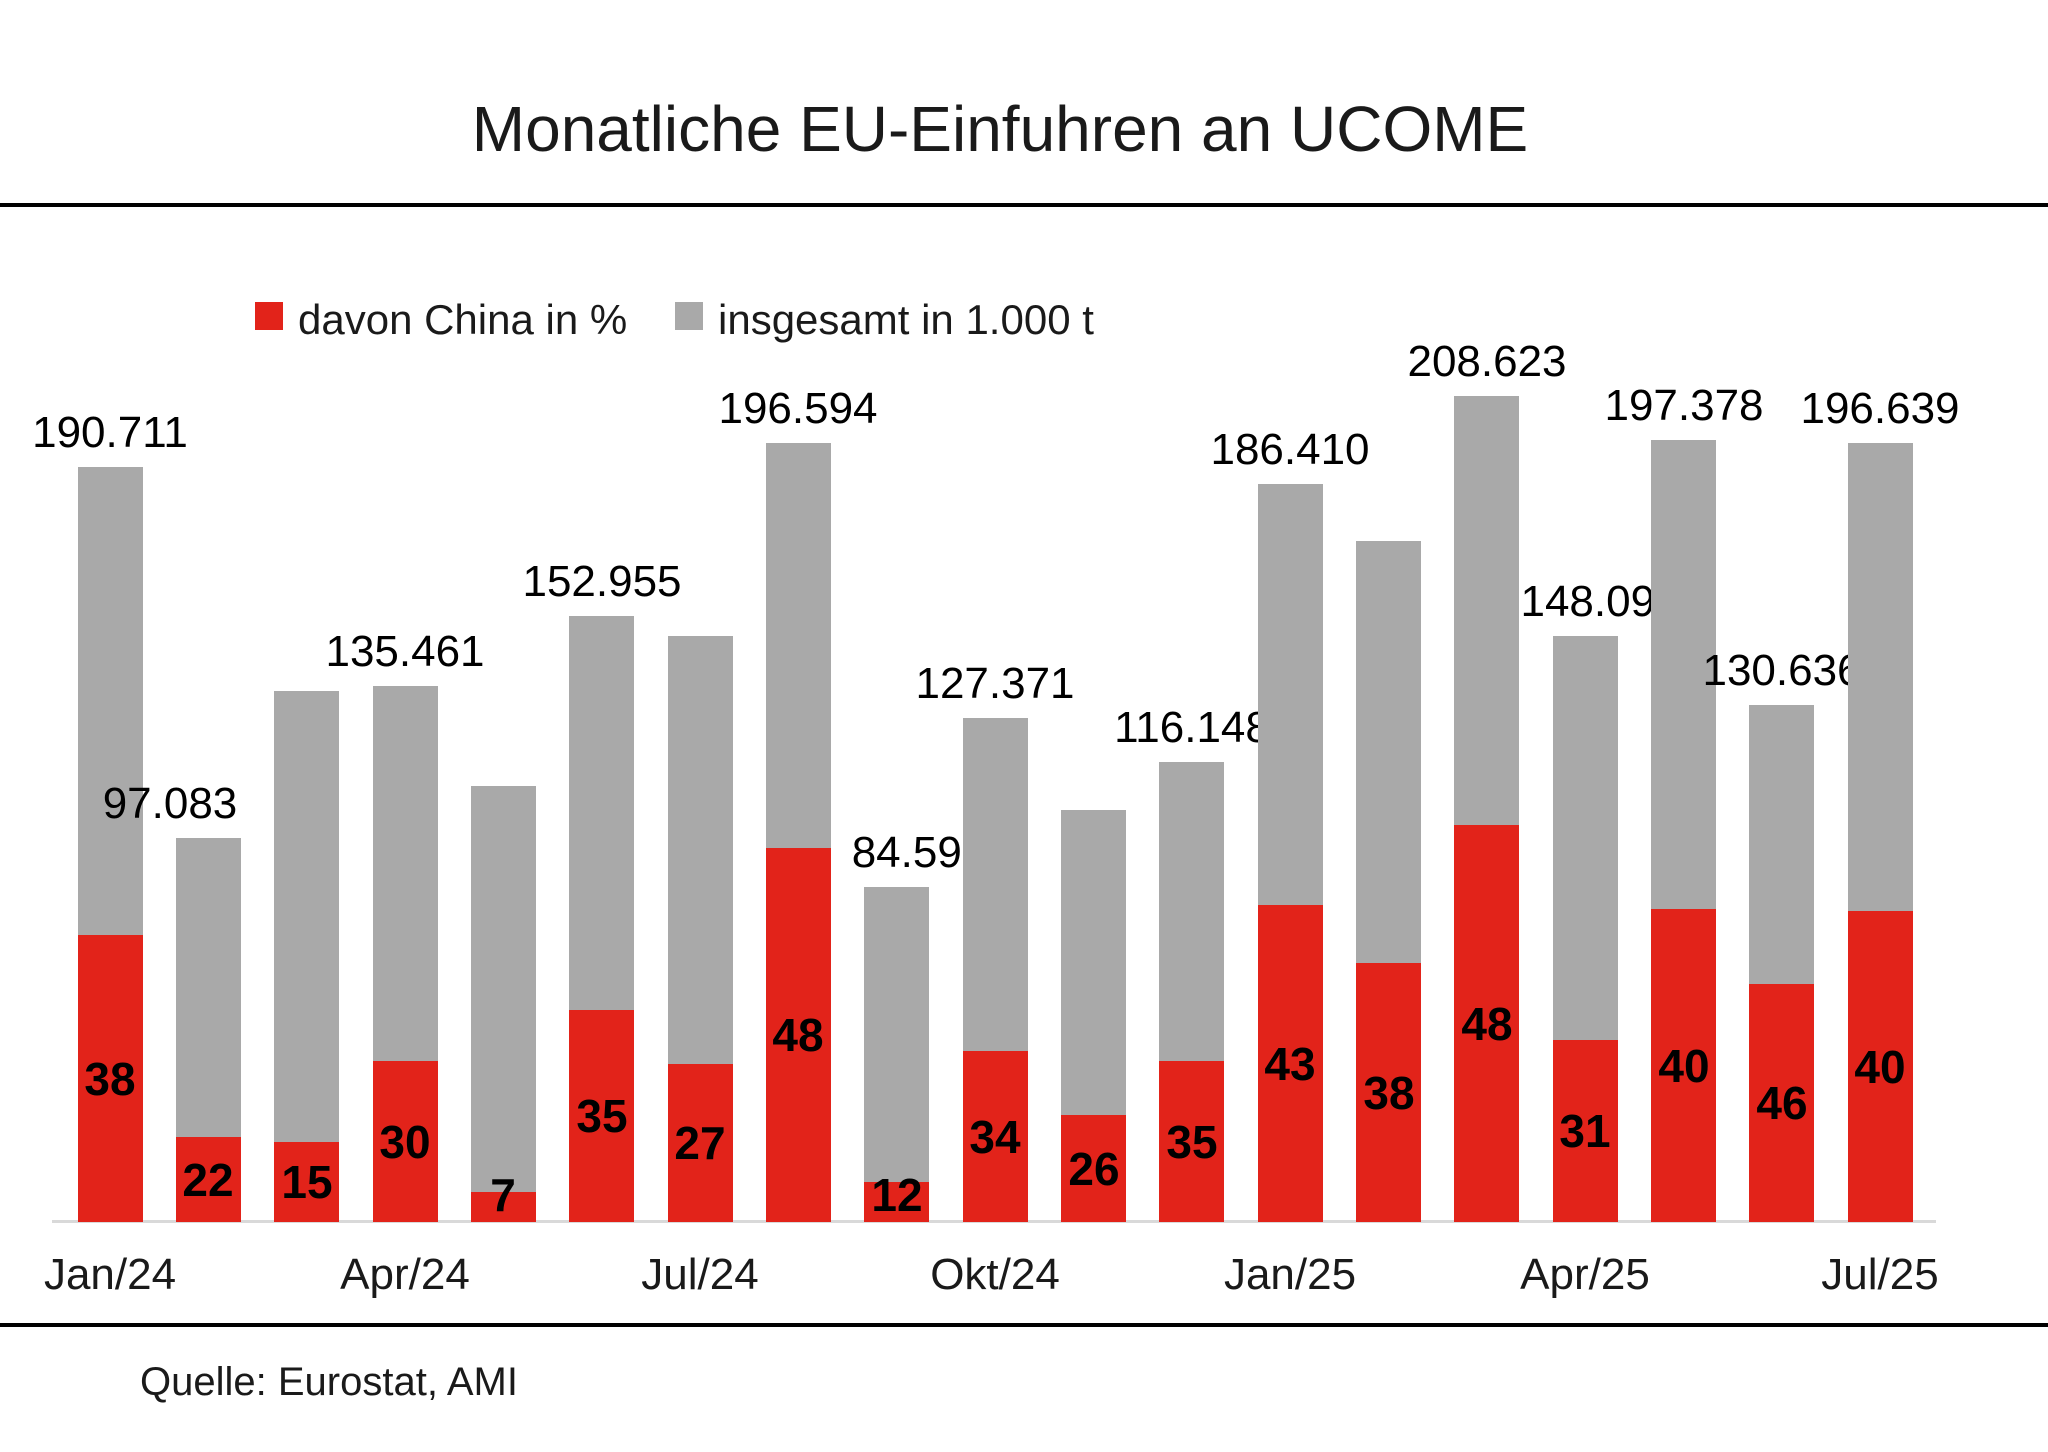 The width and height of the screenshot is (2048, 1452). I want to click on x-axis-label-Apr/25: Apr/25, so click(1585, 1274).